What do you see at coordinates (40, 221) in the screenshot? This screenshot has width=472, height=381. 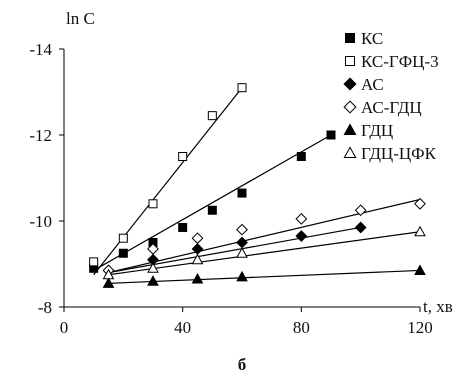 I see `y-tick-label: -10` at bounding box center [40, 221].